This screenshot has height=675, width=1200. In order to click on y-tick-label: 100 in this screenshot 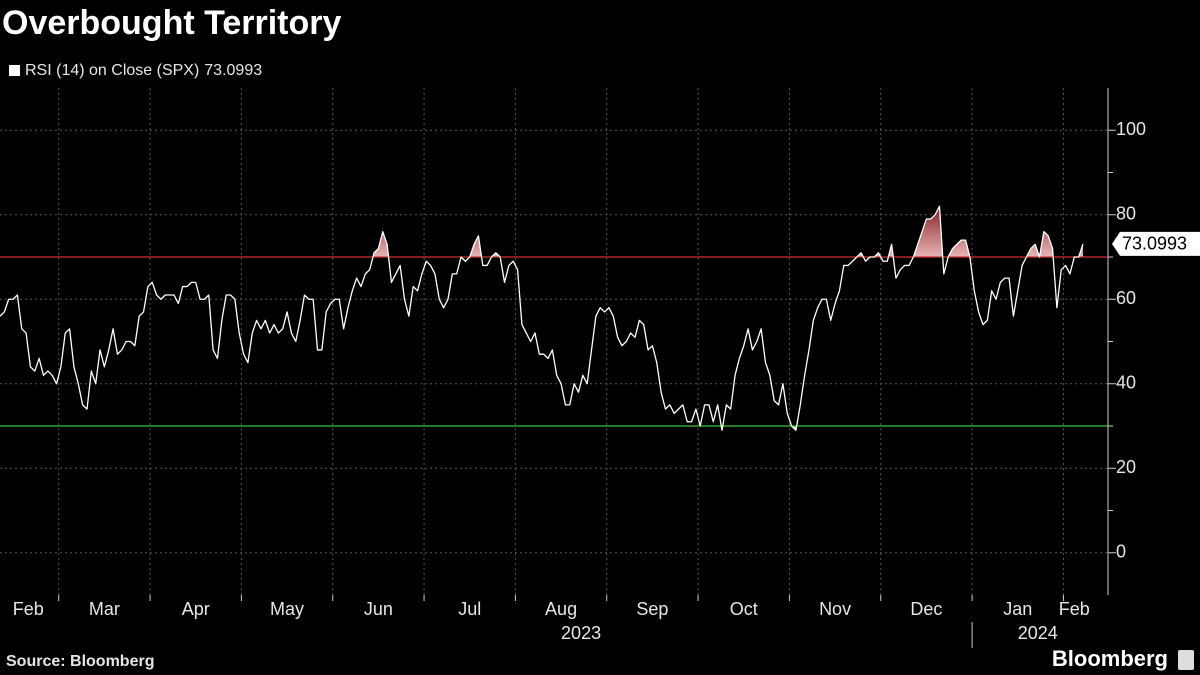, I will do `click(1131, 129)`.